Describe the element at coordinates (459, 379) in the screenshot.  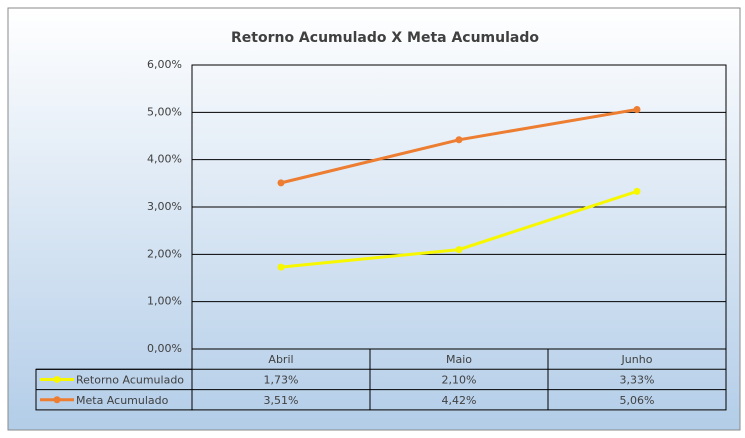
I see `table-value: 2,10%` at that location.